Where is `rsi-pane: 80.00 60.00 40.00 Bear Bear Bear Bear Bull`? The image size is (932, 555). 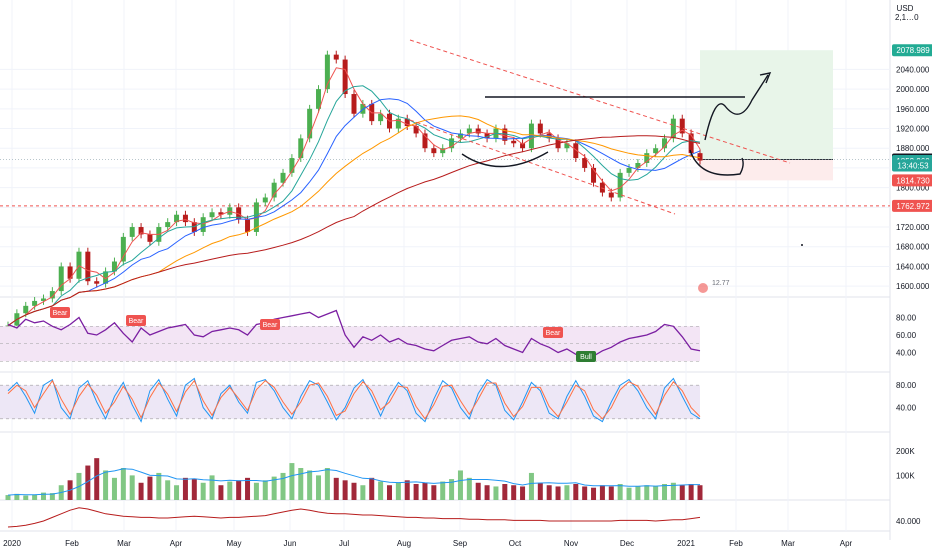
rsi-pane: 80.00 60.00 40.00 Bear Bear Bear Bear Bull is located at coordinates (458, 334).